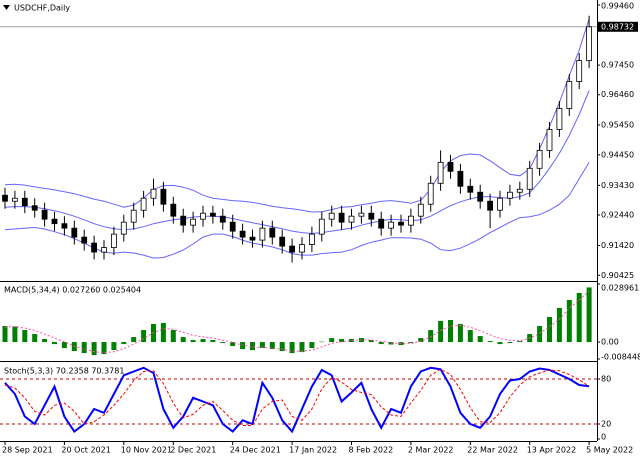  I want to click on x-tick-label: 13 Apr 2022, so click(551, 450).